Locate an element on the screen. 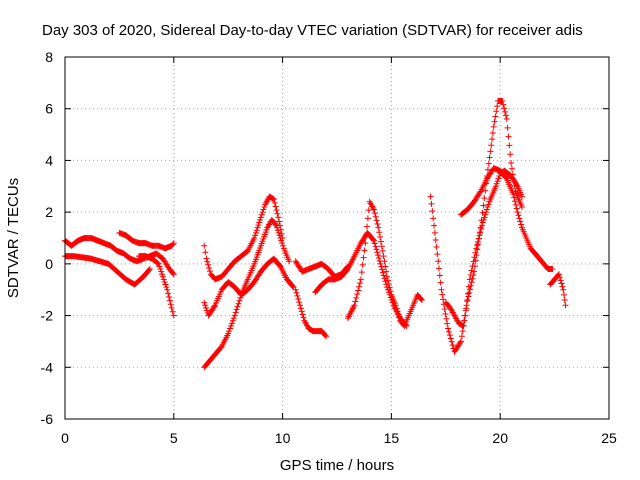 The image size is (640, 480). y-tick-label: 2 is located at coordinates (49, 212).